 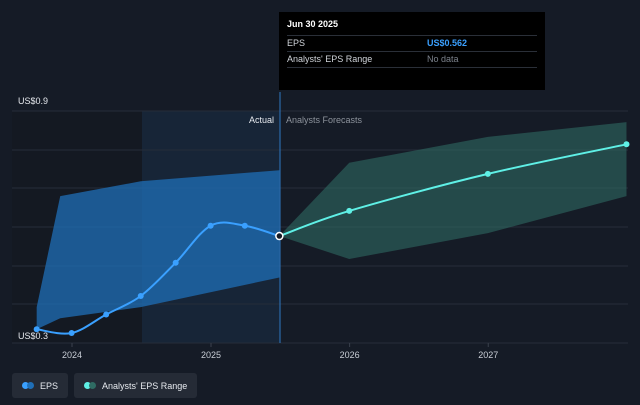 I want to click on tooltip-range-value: No data, so click(x=443, y=59).